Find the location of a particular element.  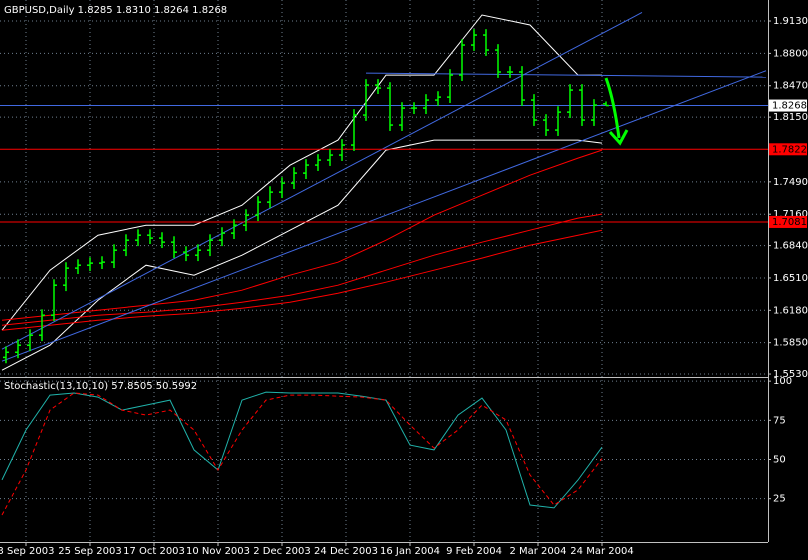

y-tick-label: 1.6510 is located at coordinates (790, 278).